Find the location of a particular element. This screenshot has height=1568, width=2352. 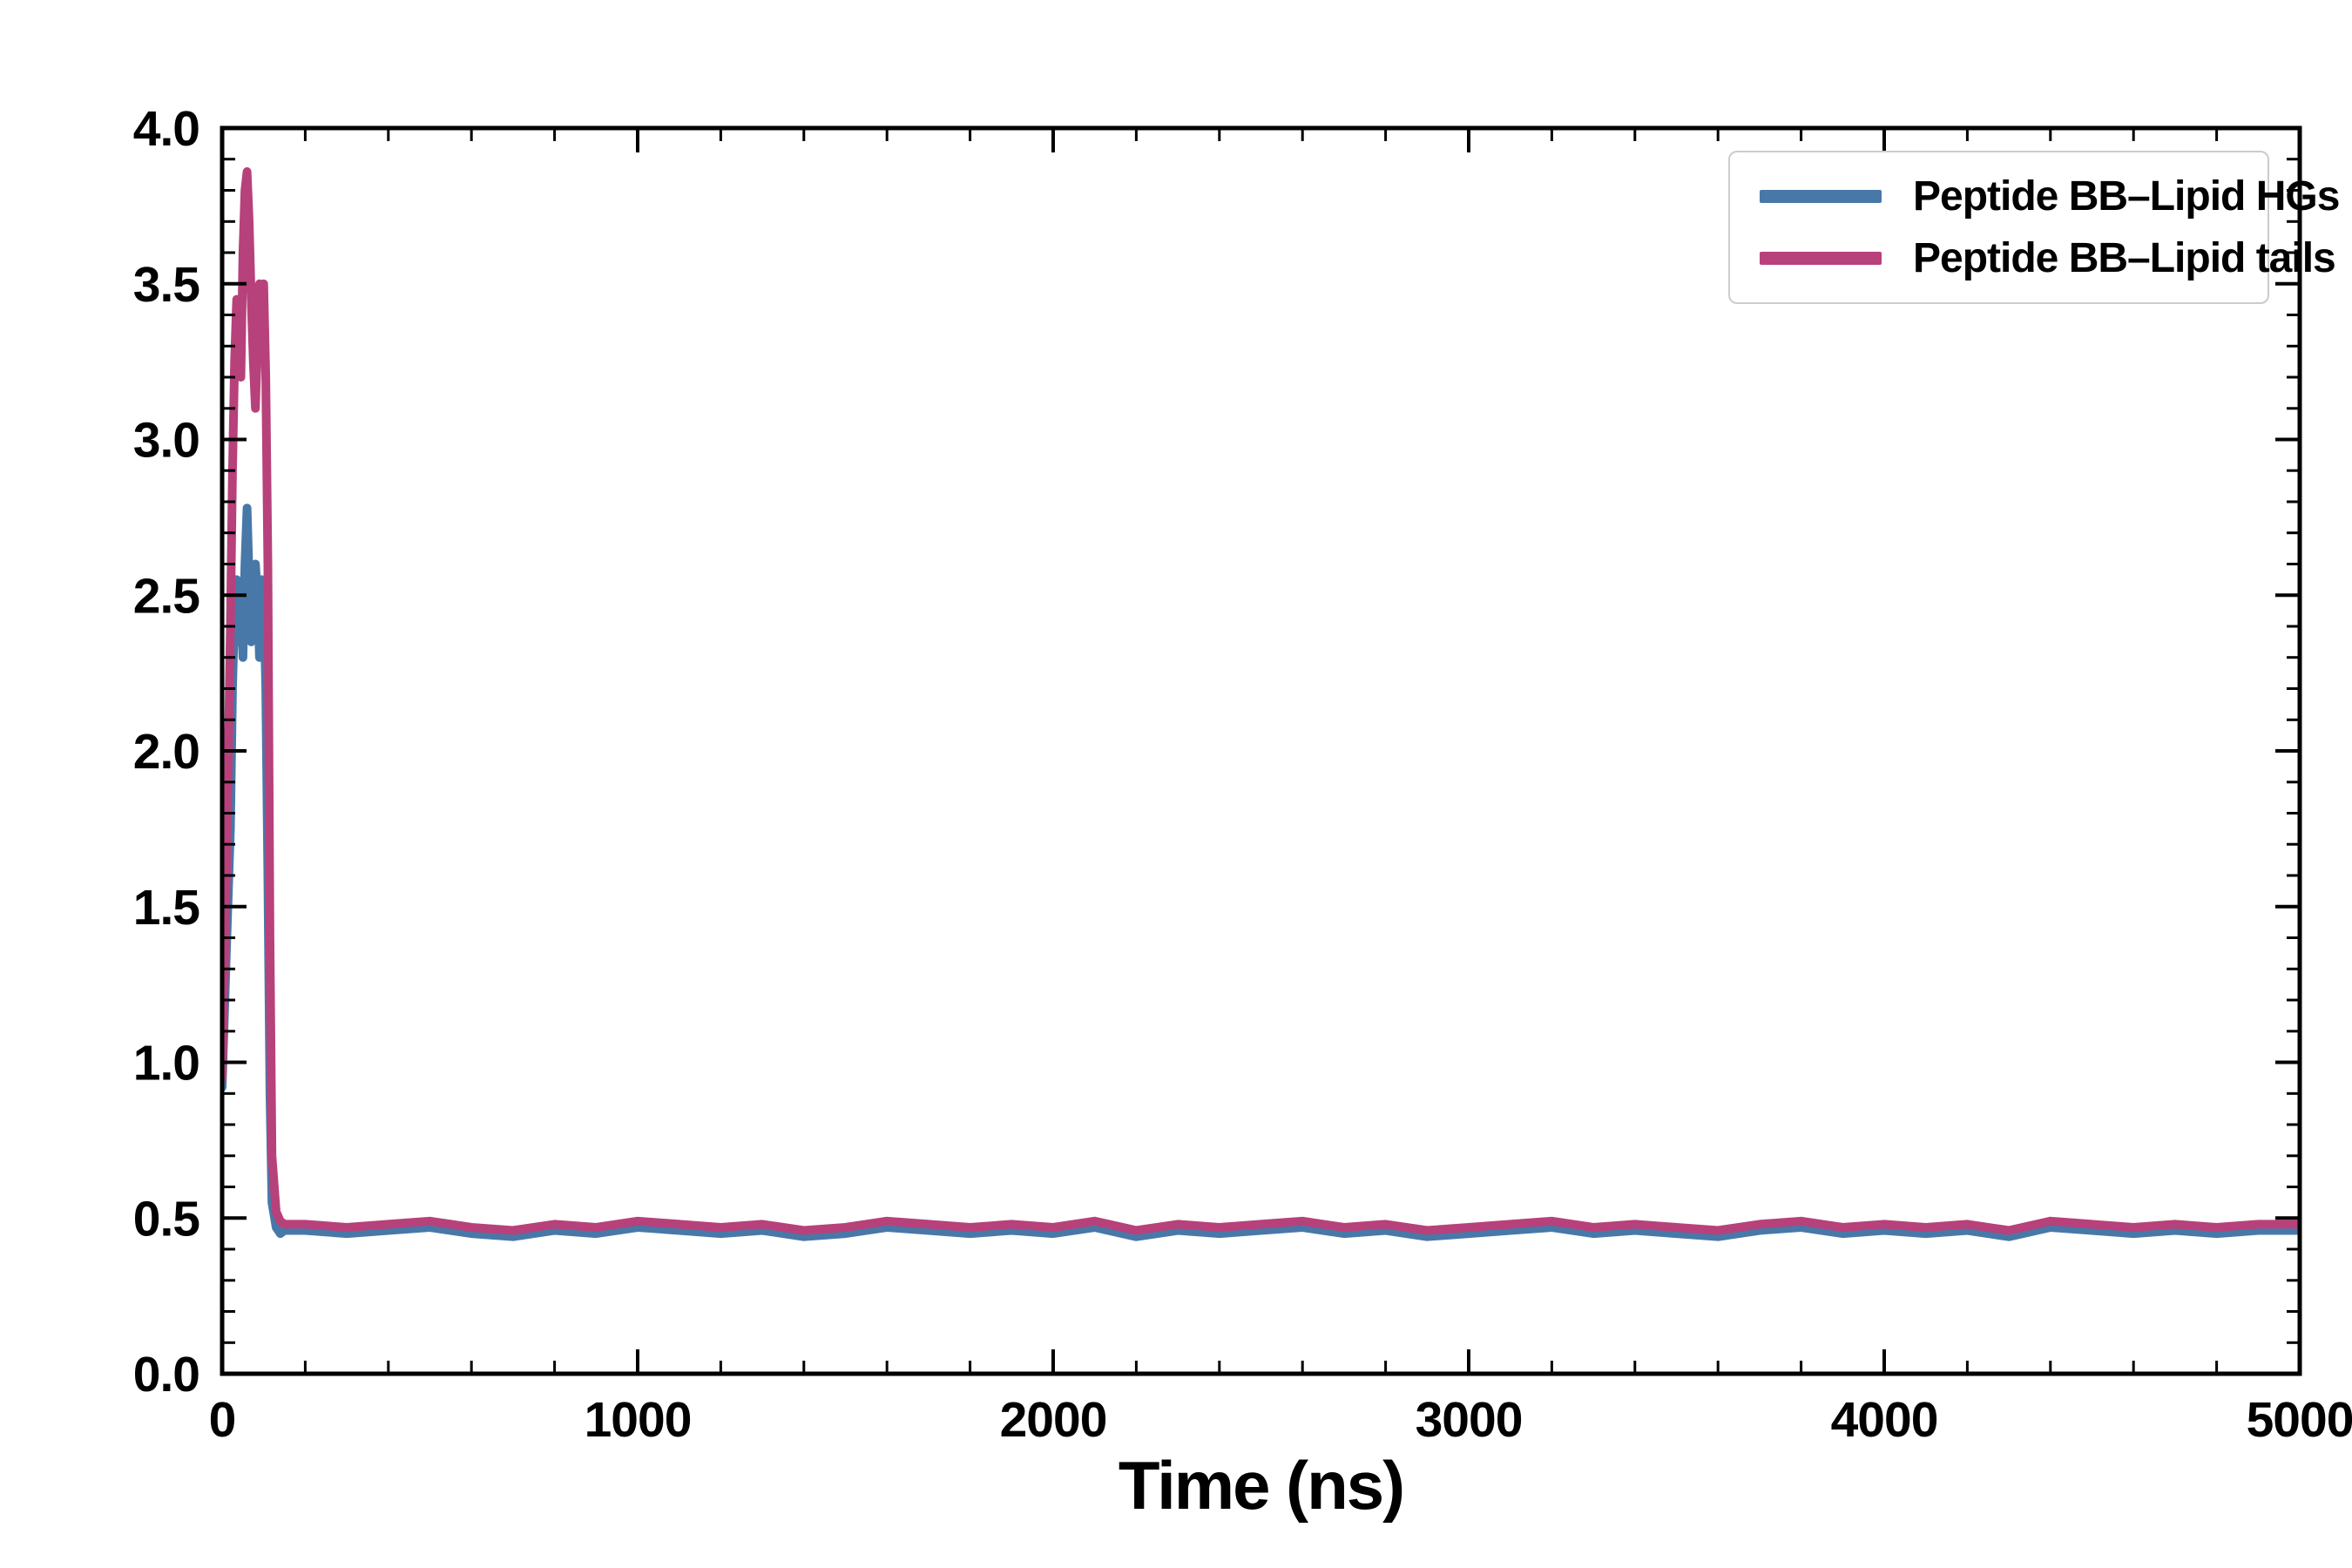

svg-text: 3000 is located at coordinates (1469, 1420).